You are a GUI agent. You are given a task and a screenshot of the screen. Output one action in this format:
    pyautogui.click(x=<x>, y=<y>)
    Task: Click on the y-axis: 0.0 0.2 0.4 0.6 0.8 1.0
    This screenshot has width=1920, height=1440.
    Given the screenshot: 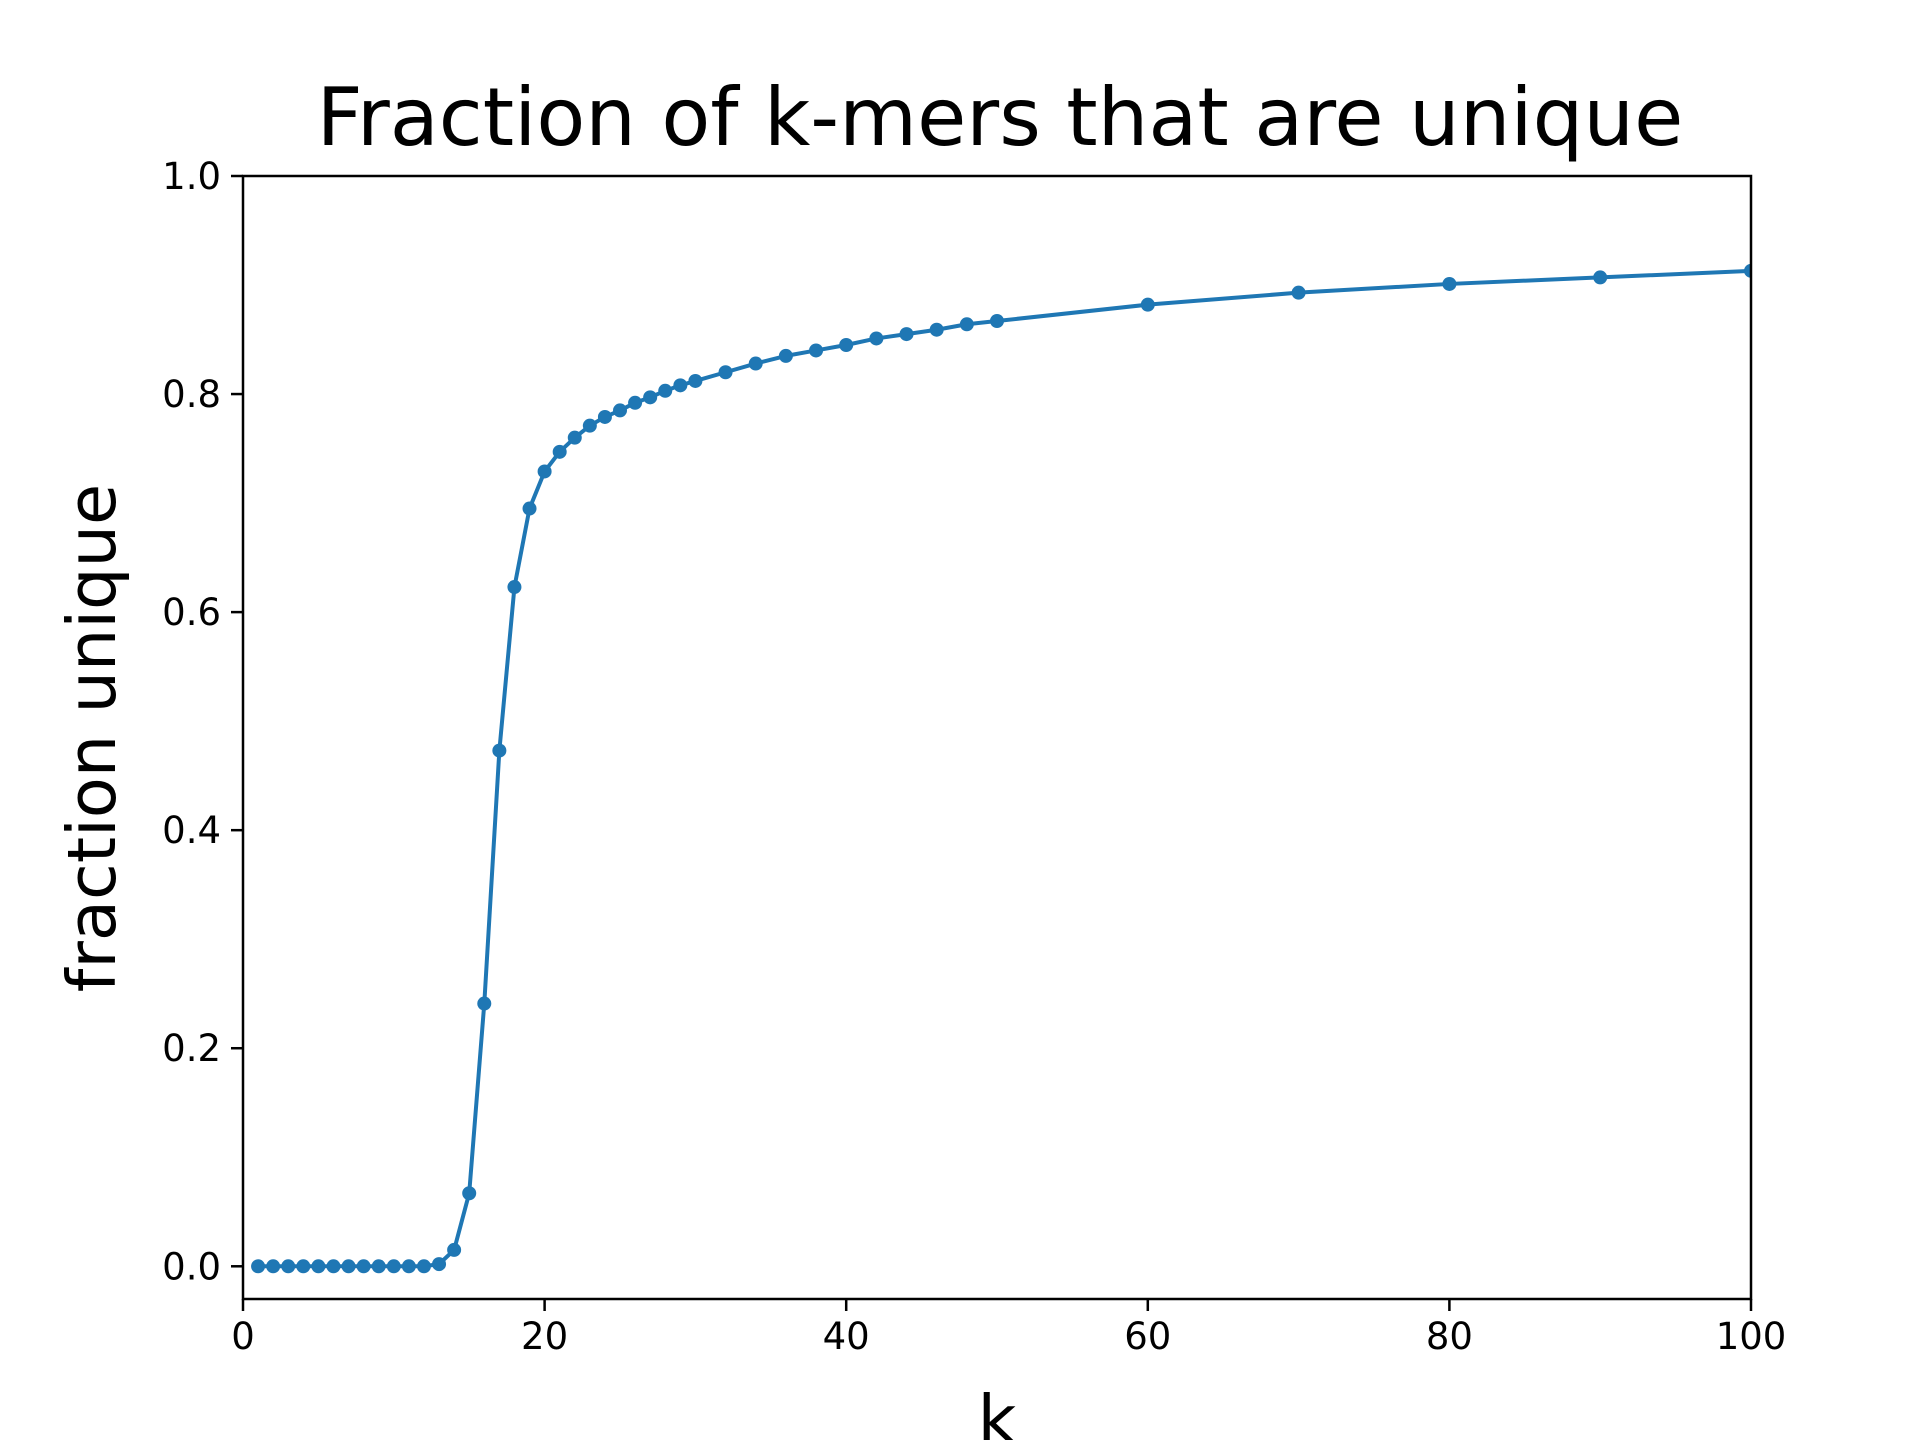 What is the action you would take?
    pyautogui.click(x=202, y=721)
    